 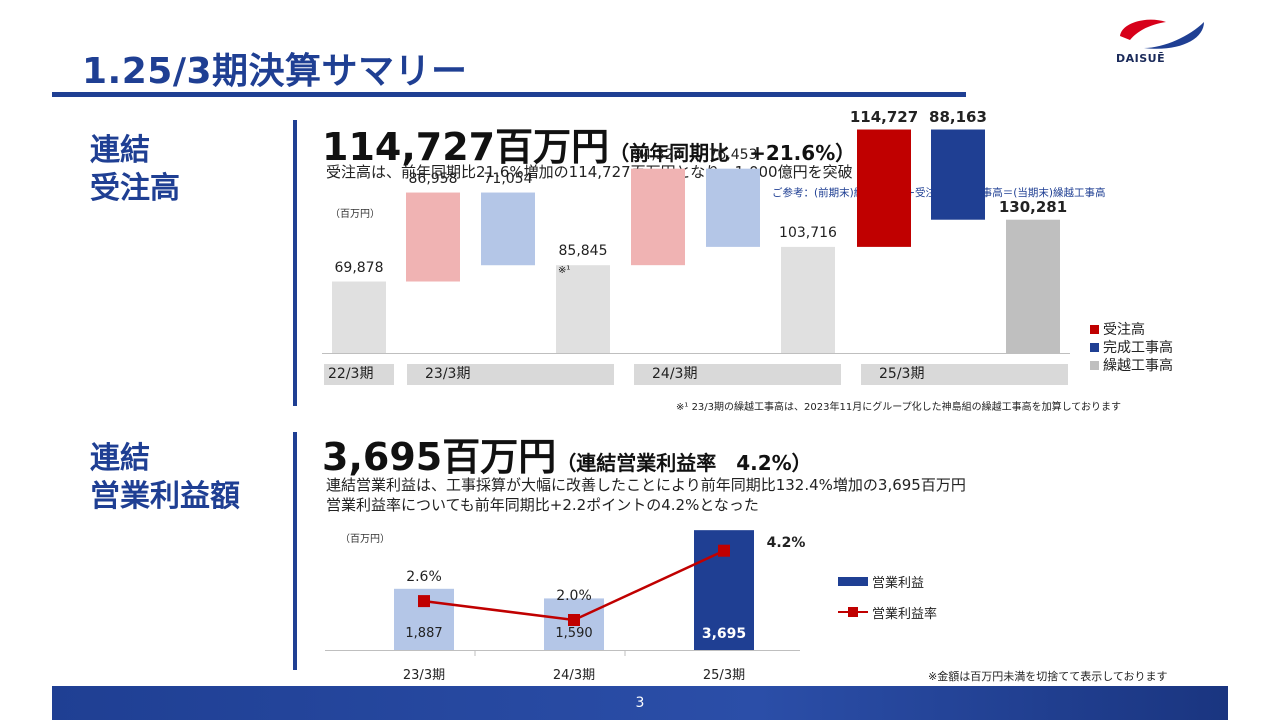 What do you see at coordinates (583, 251) in the screenshot?
I see `waterfall-value-label: 85,845` at bounding box center [583, 251].